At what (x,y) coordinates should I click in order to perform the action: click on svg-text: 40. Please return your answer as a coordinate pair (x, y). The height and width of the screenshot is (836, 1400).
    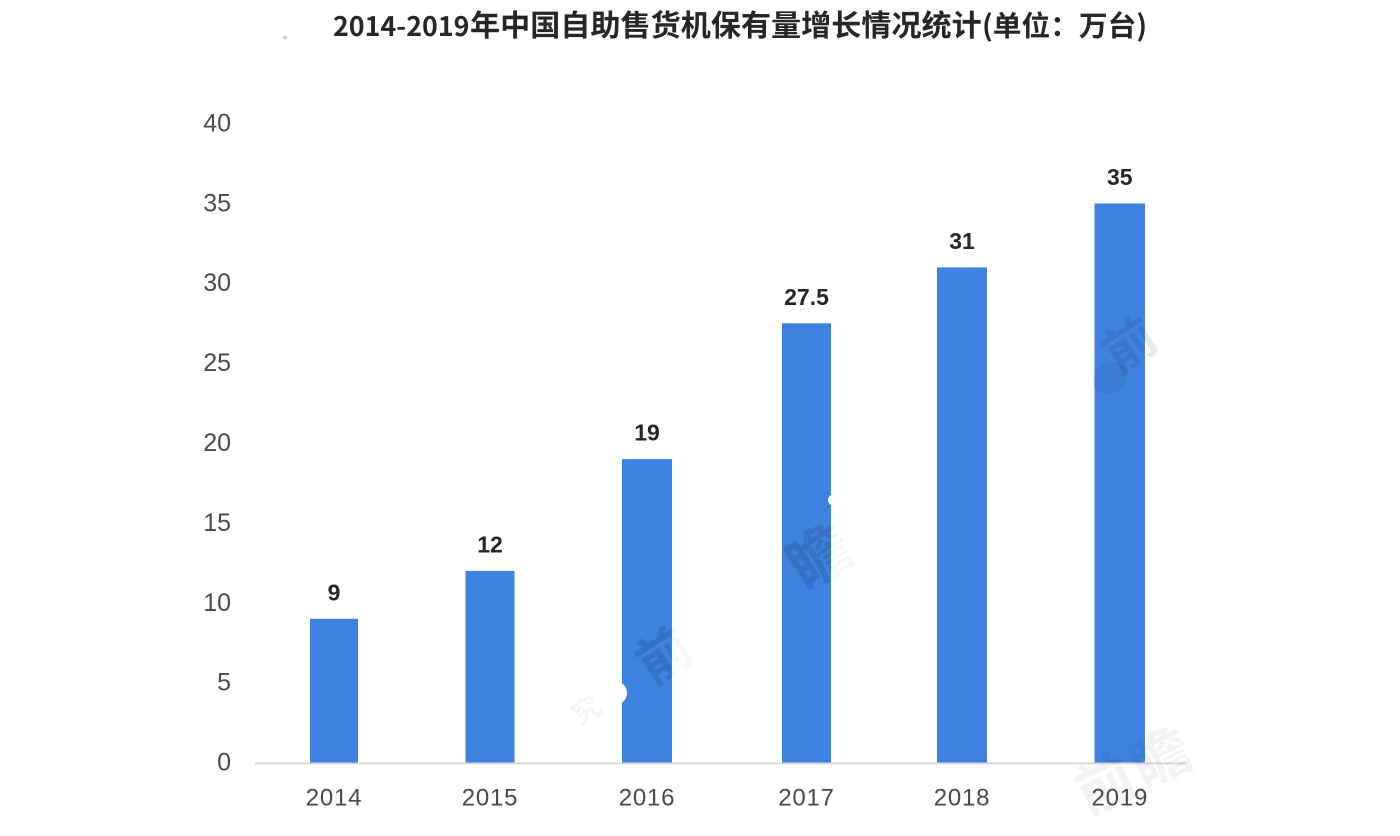
    Looking at the image, I should click on (217, 123).